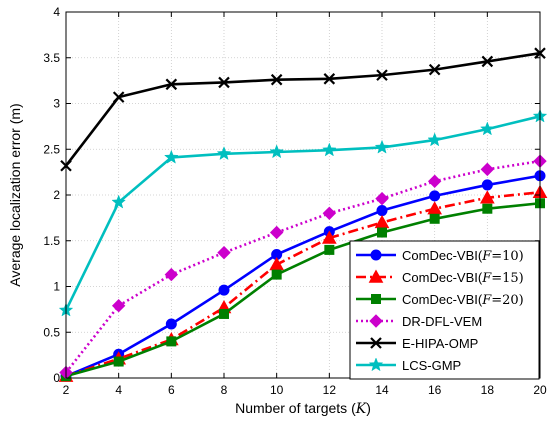 This screenshot has height=427, width=550. I want to click on x-tick-label: 12, so click(330, 390).